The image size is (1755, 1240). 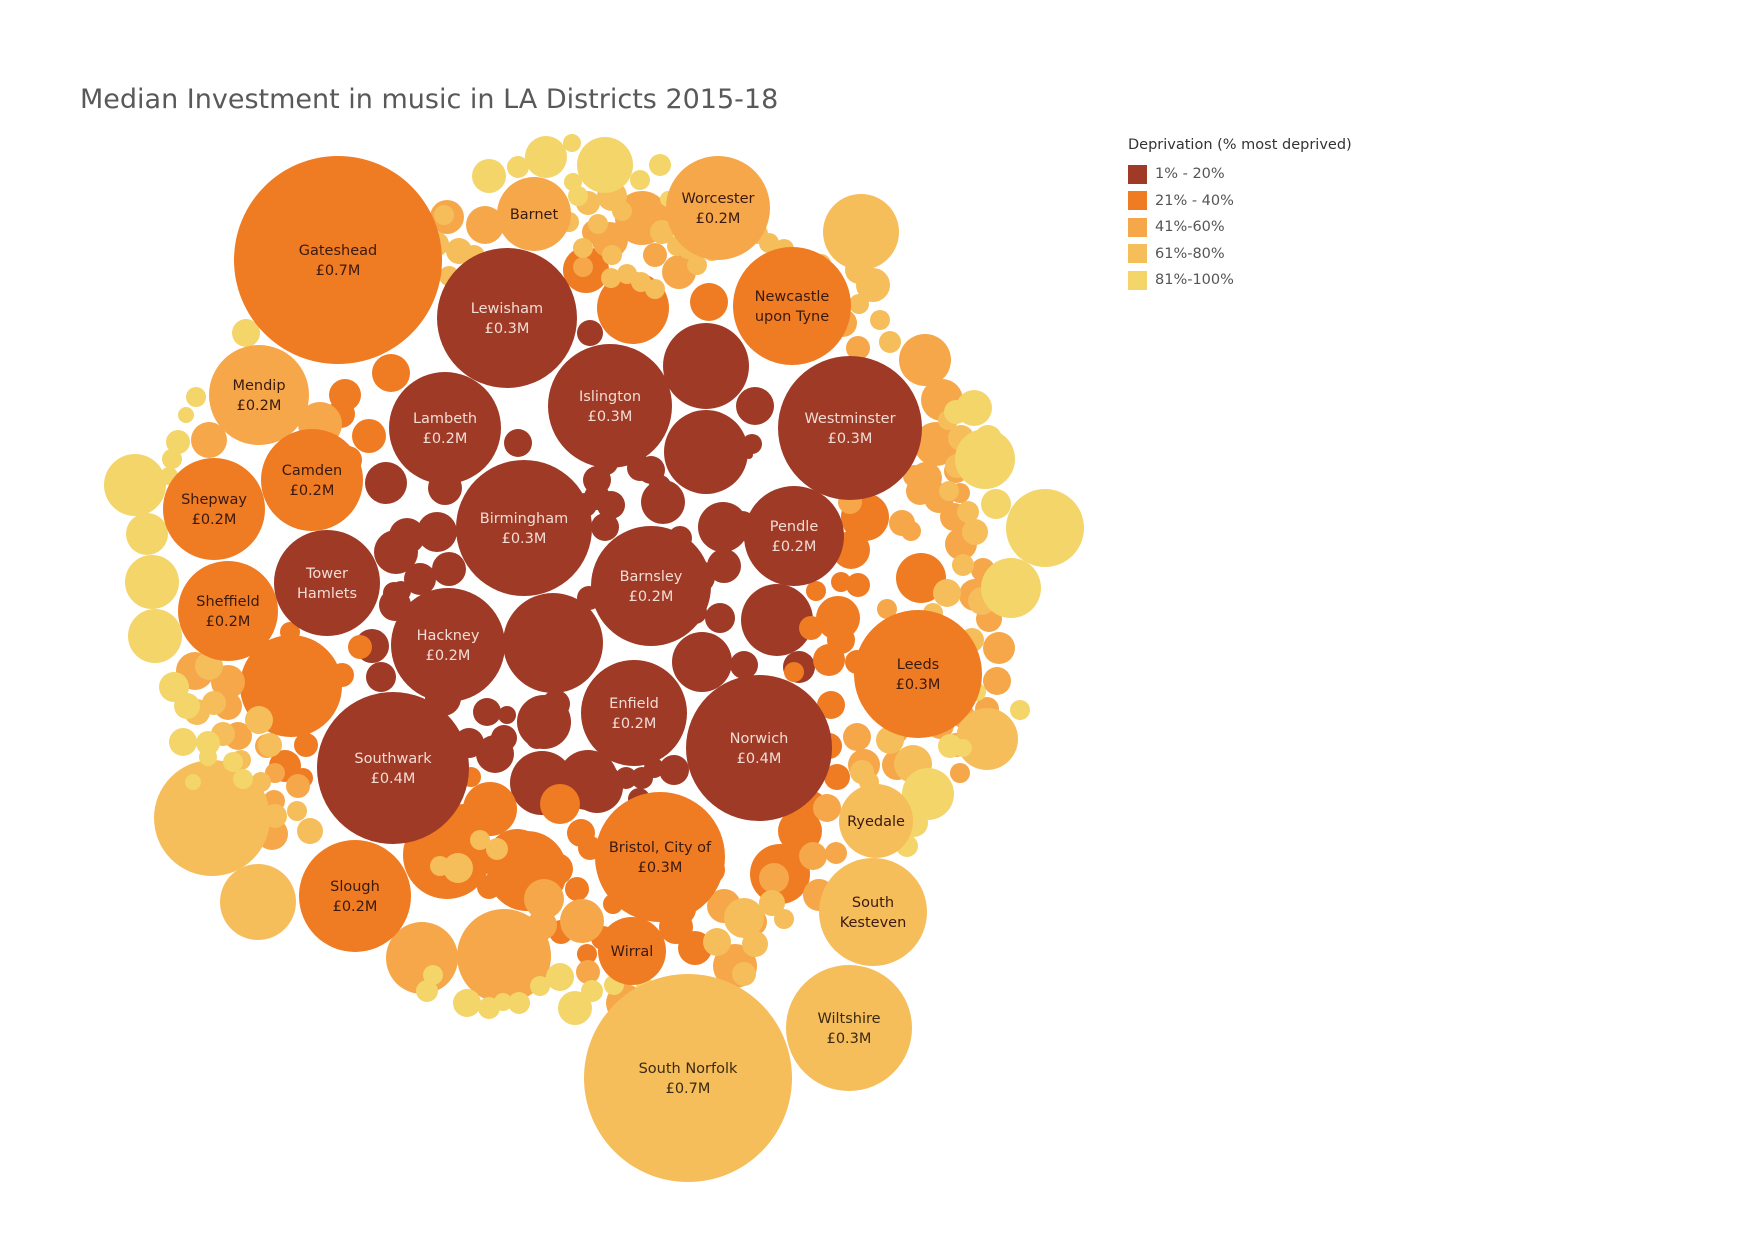 I want to click on bubble-group: Westminster £0.3M, so click(x=850, y=428).